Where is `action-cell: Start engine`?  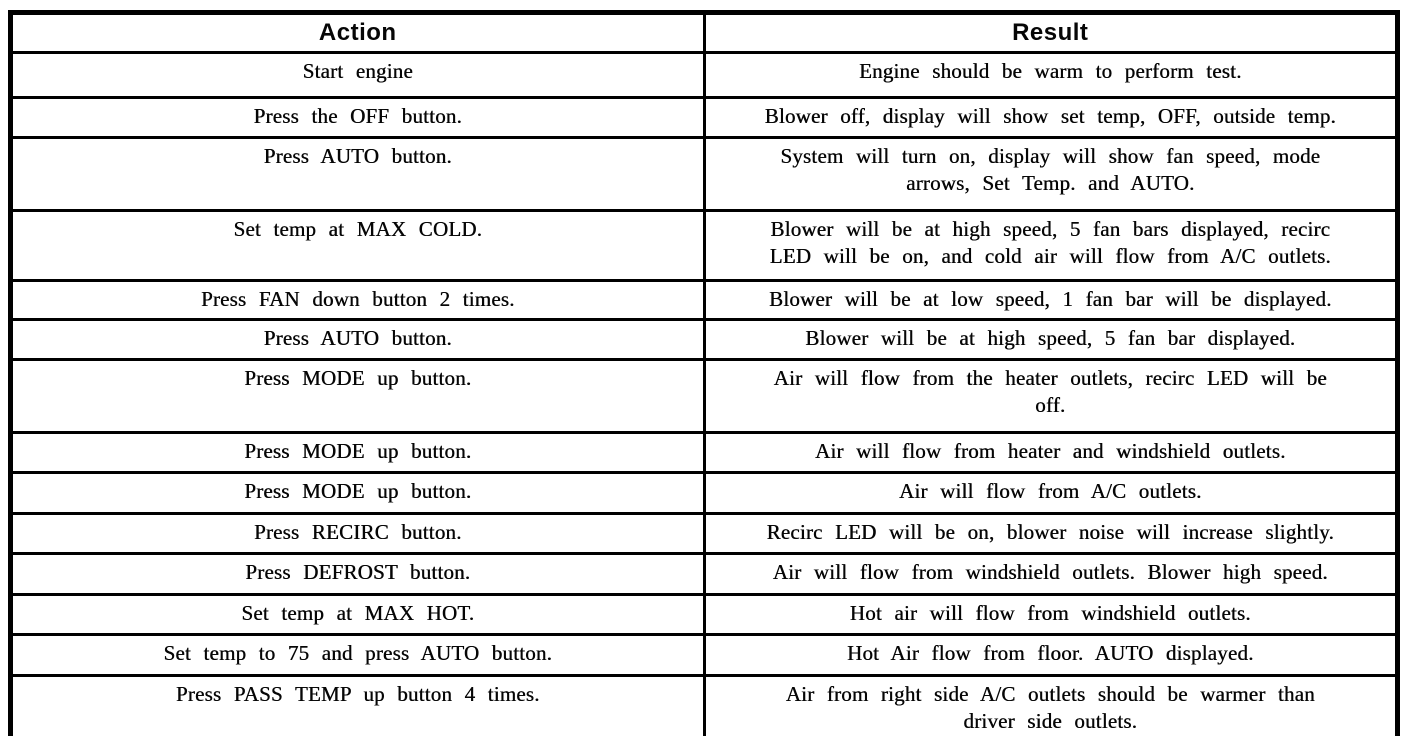
action-cell: Start engine is located at coordinates (357, 75).